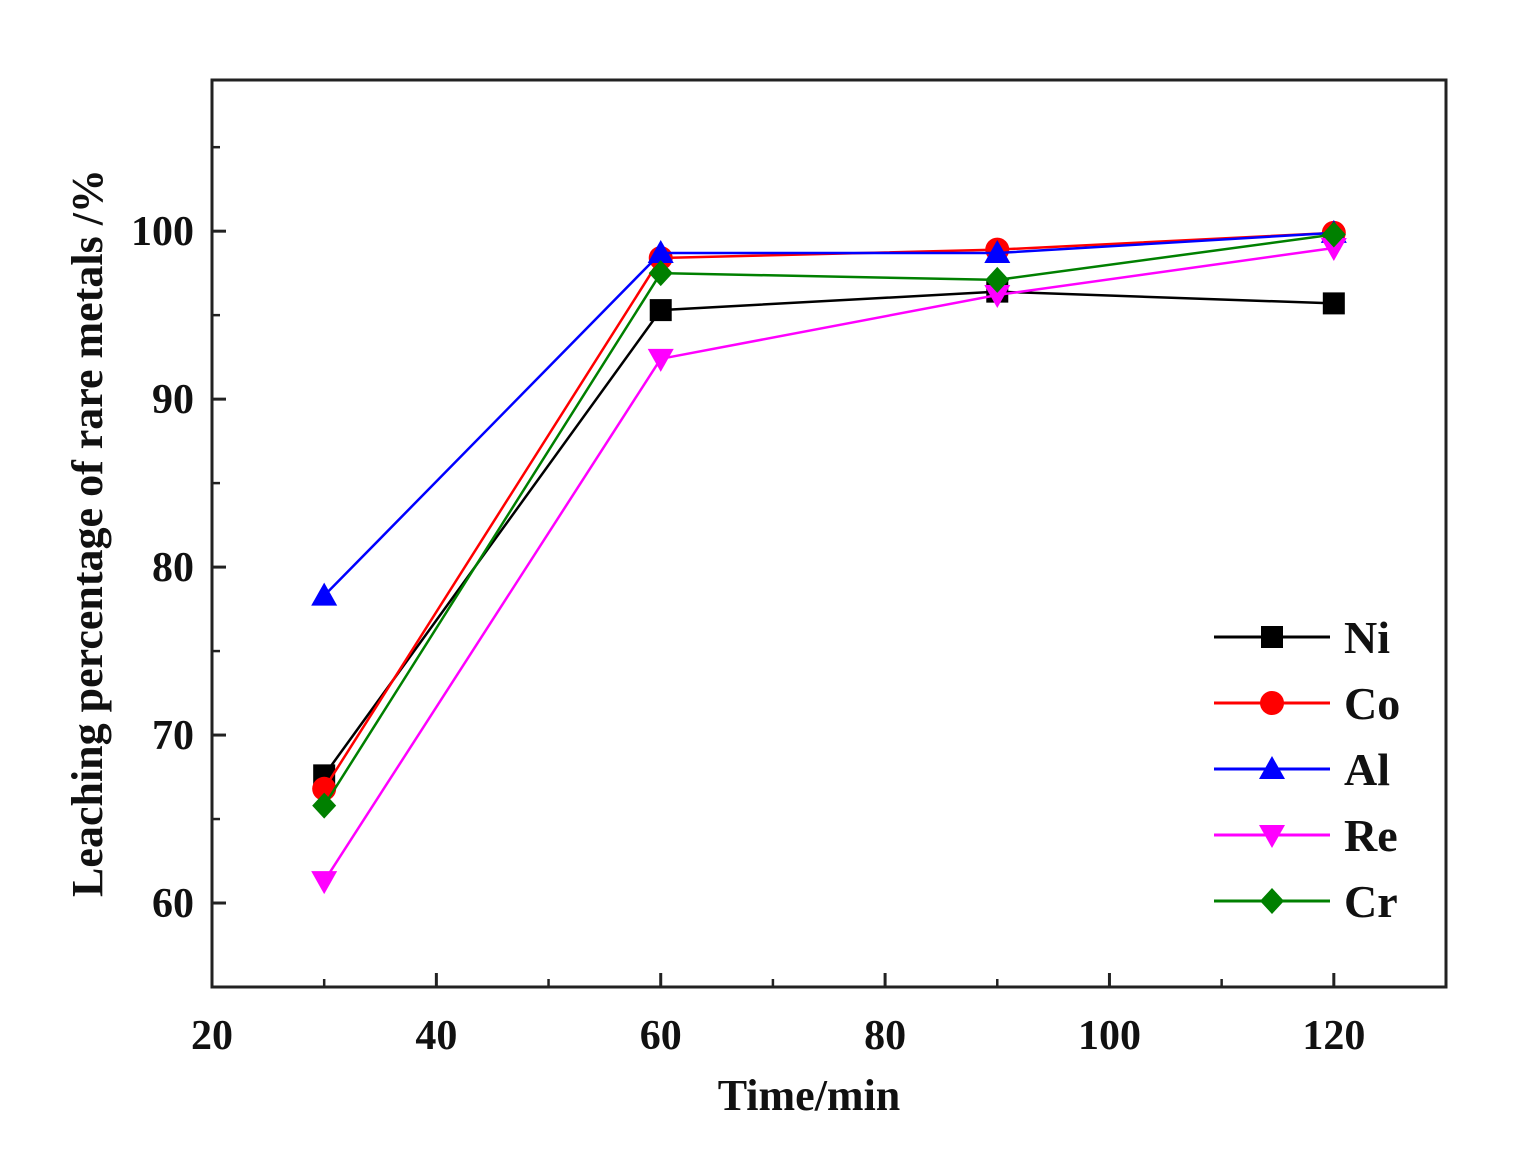 The image size is (1526, 1160). Describe the element at coordinates (1333, 1036) in the screenshot. I see `x-tick-label: 120` at that location.